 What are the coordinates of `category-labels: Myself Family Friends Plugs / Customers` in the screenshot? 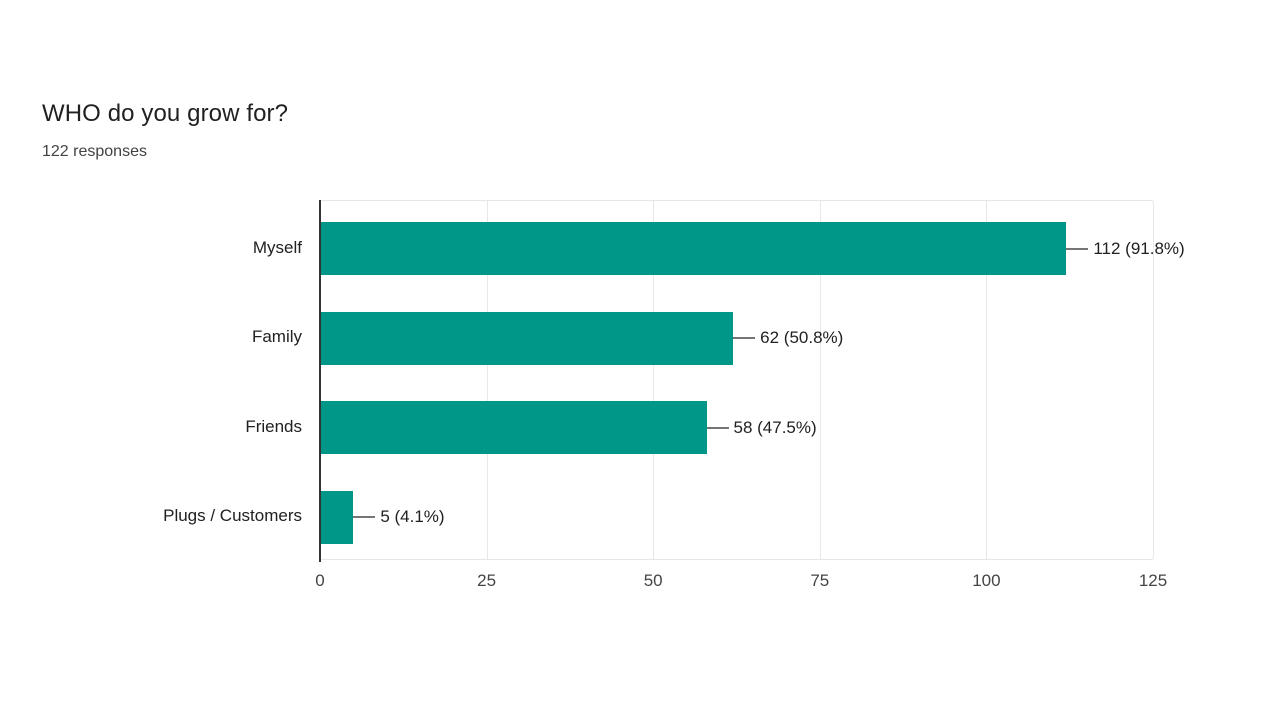 It's located at (151, 379).